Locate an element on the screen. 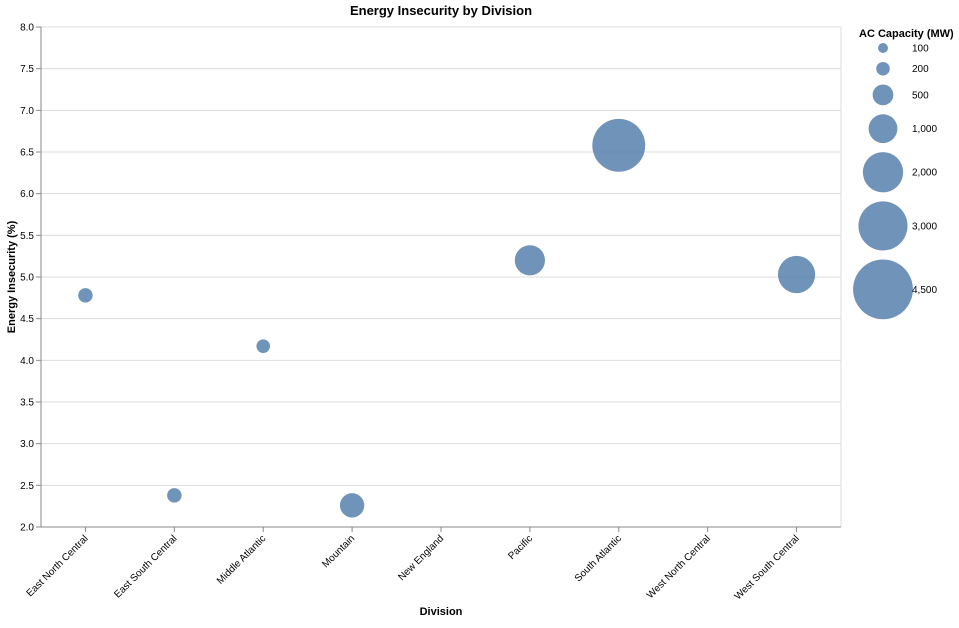 Image resolution: width=959 pixels, height=628 pixels. y-tick-label: 6.0 is located at coordinates (27, 194).